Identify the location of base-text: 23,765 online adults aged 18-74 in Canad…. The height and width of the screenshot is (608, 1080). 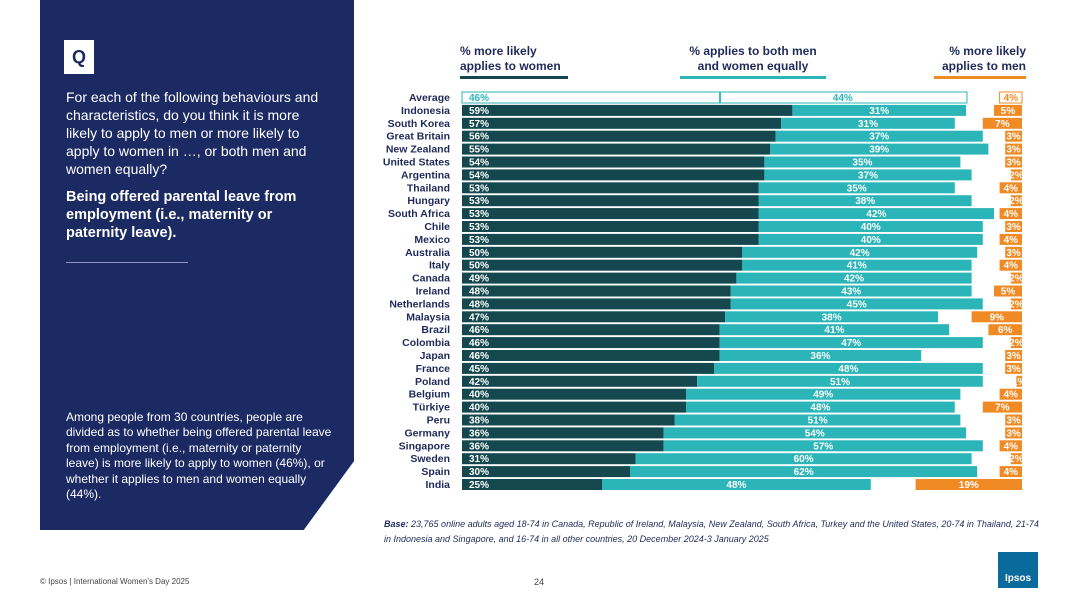
(711, 531).